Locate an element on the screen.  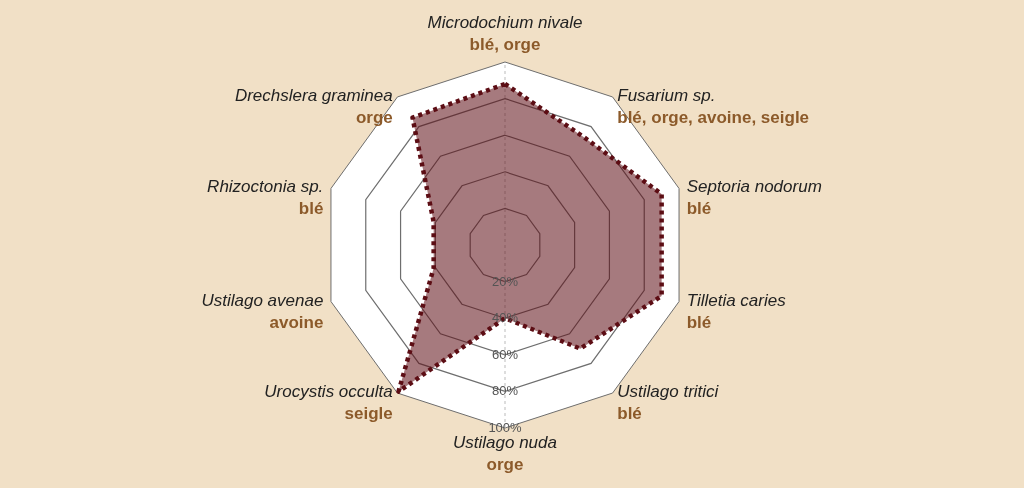
spoke-label: Ustilago avenae is located at coordinates (262, 300).